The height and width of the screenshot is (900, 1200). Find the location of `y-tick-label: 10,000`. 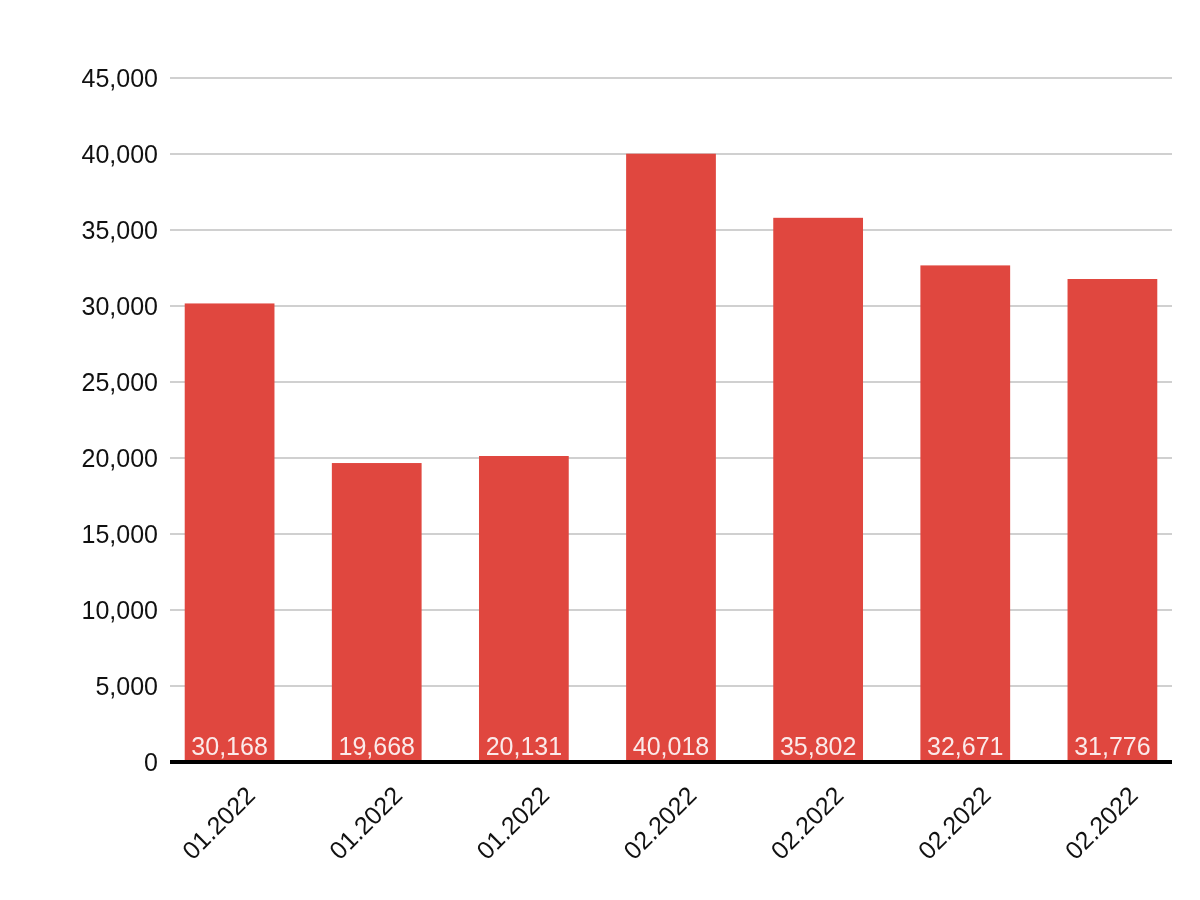

y-tick-label: 10,000 is located at coordinates (119, 610).